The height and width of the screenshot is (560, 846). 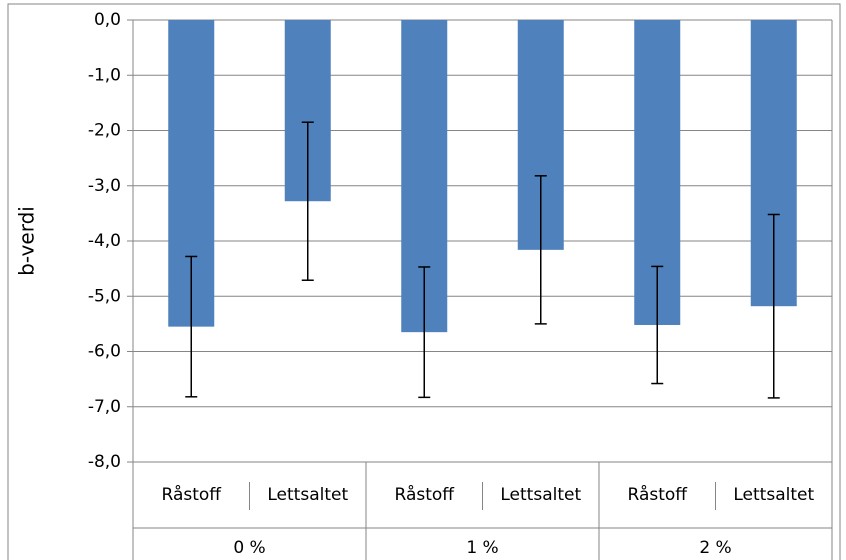 I want to click on y-axis-title: b-verdi, so click(x=27, y=241).